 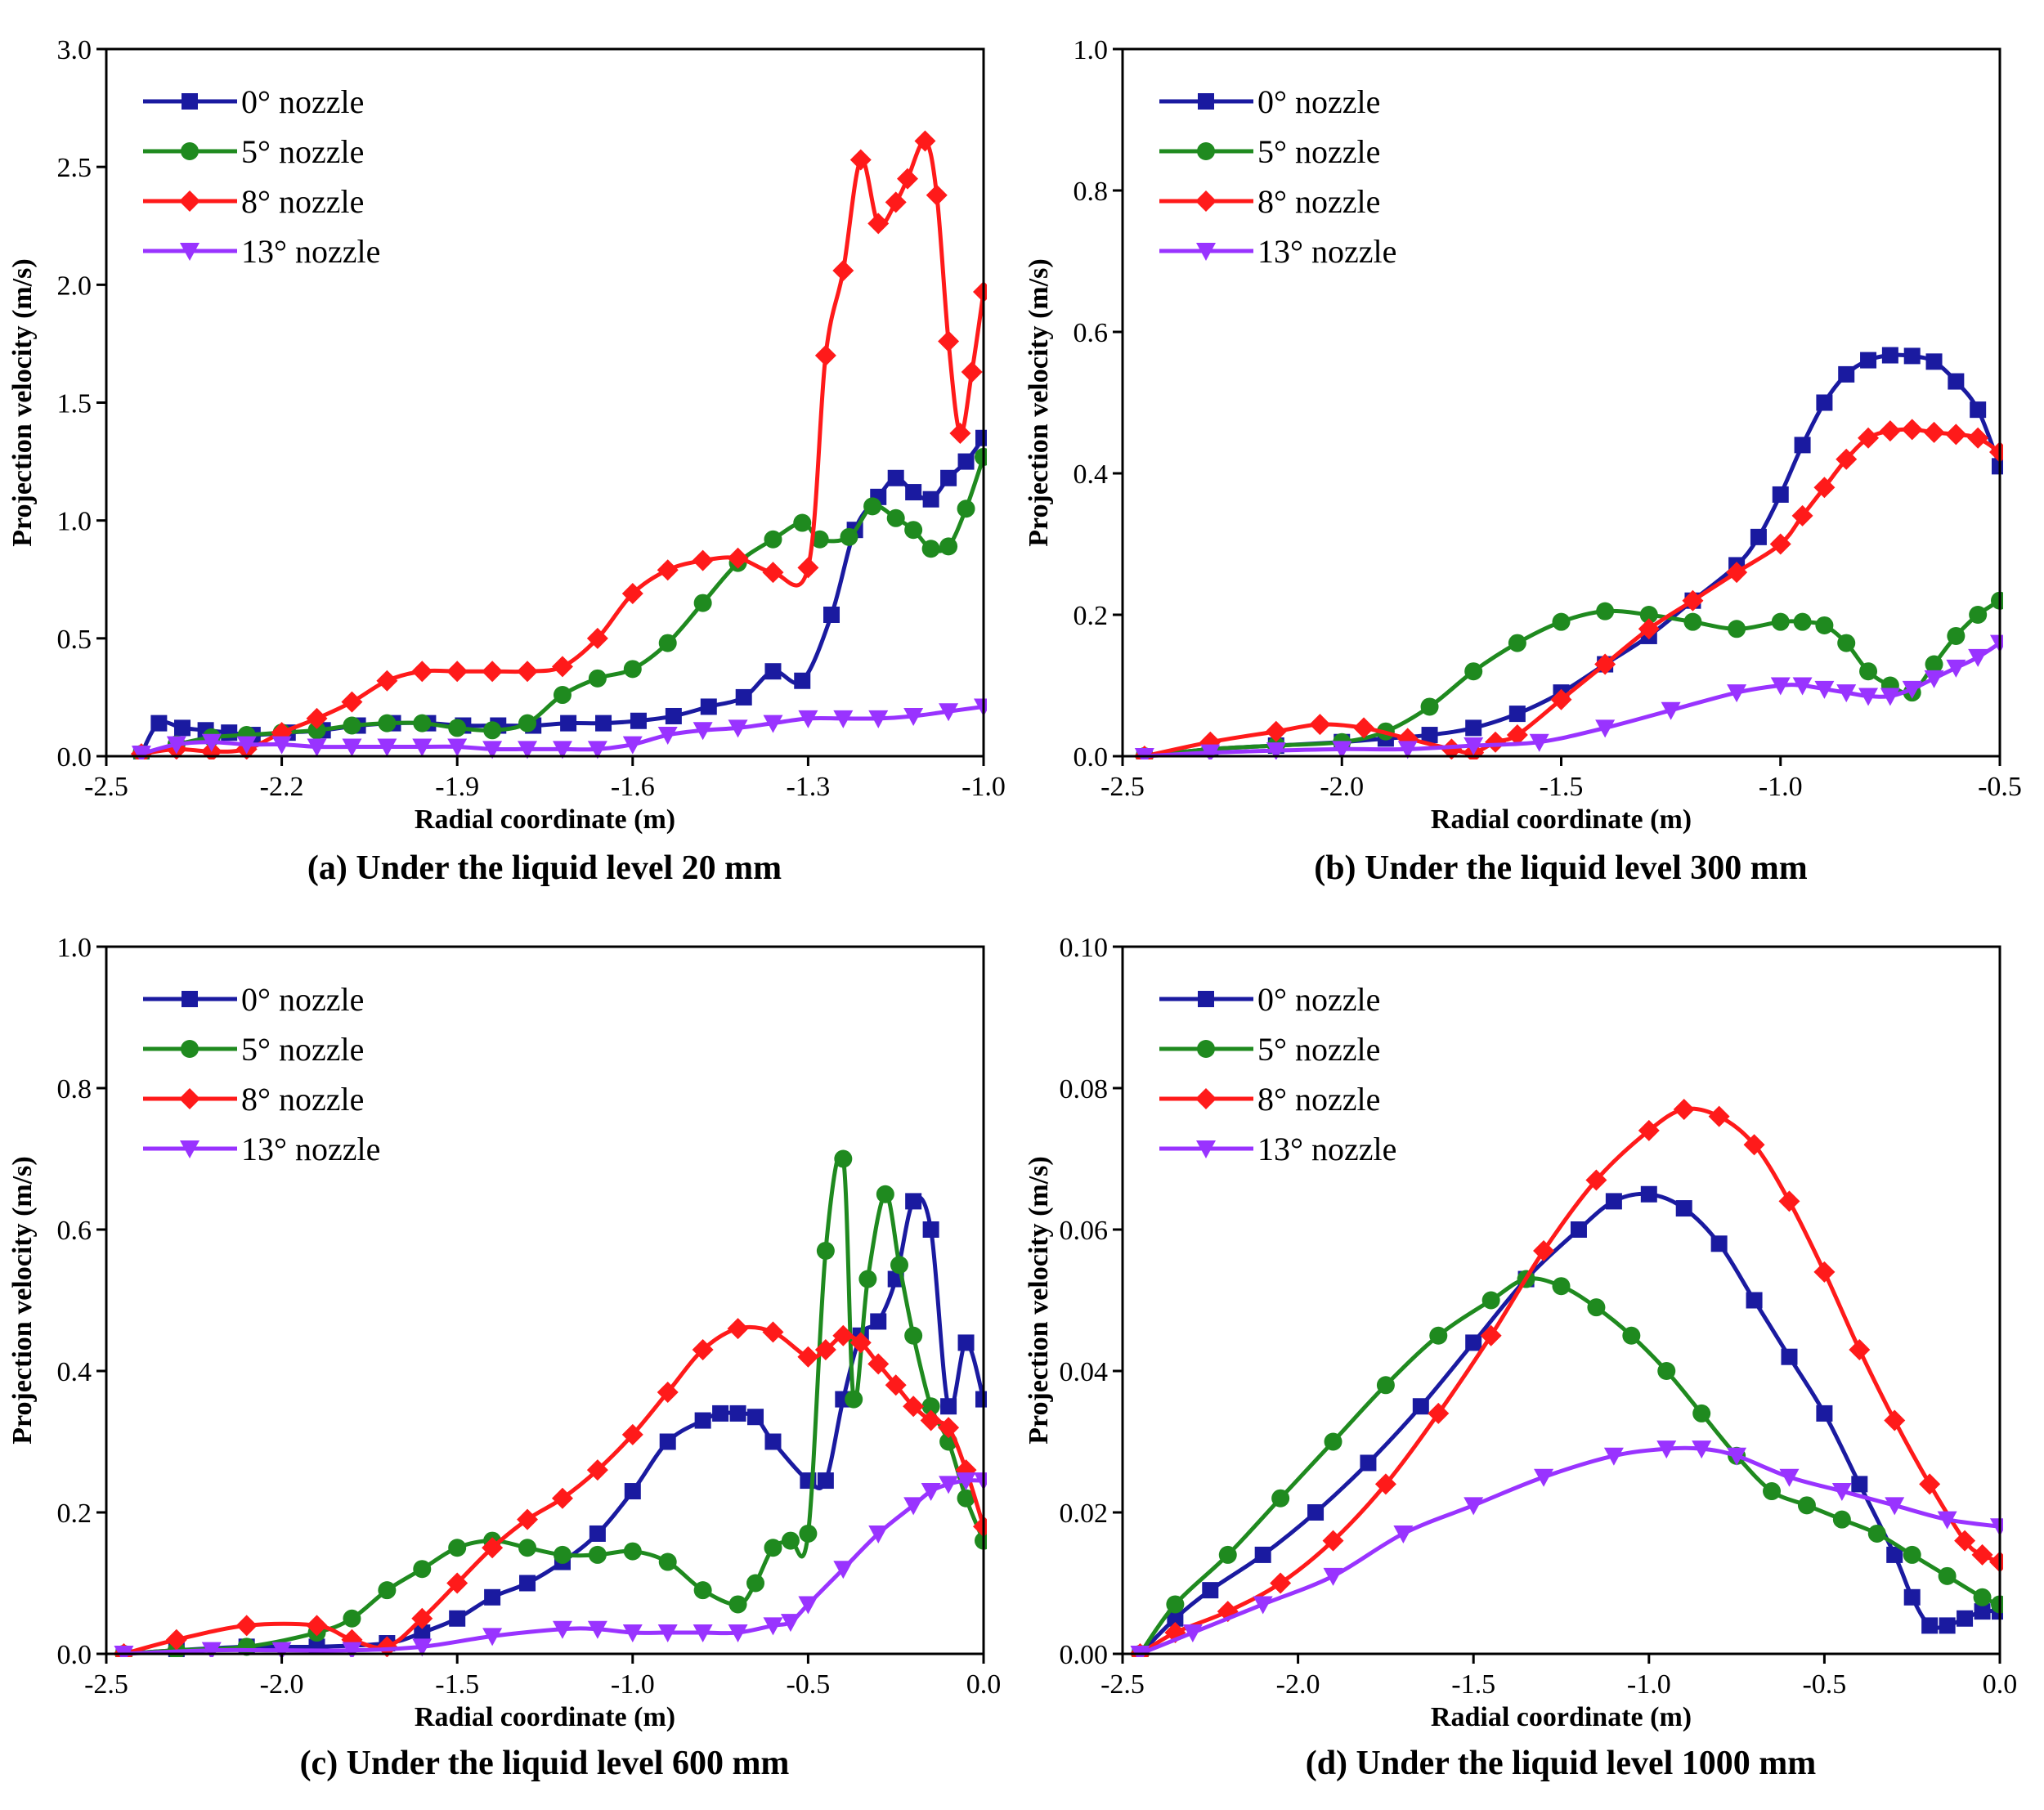 What do you see at coordinates (1084, 1372) in the screenshot?
I see `y-tick-label: 0.04` at bounding box center [1084, 1372].